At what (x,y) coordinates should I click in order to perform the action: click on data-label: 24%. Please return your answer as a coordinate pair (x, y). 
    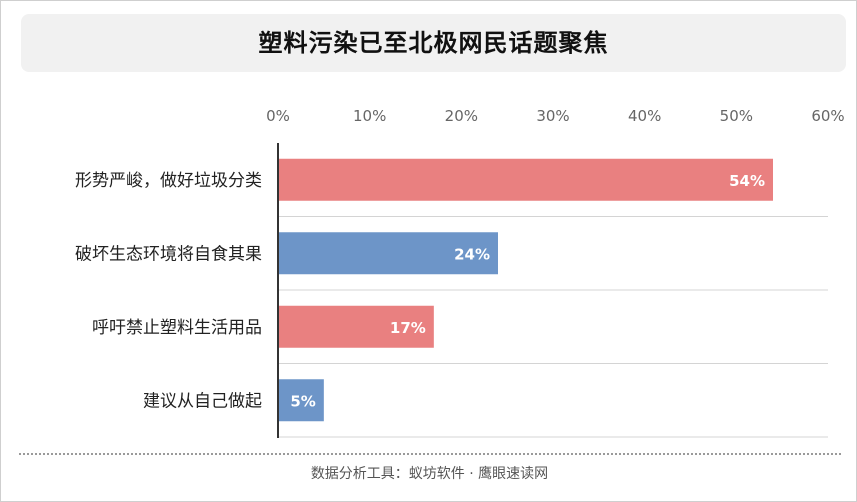
    Looking at the image, I should click on (472, 254).